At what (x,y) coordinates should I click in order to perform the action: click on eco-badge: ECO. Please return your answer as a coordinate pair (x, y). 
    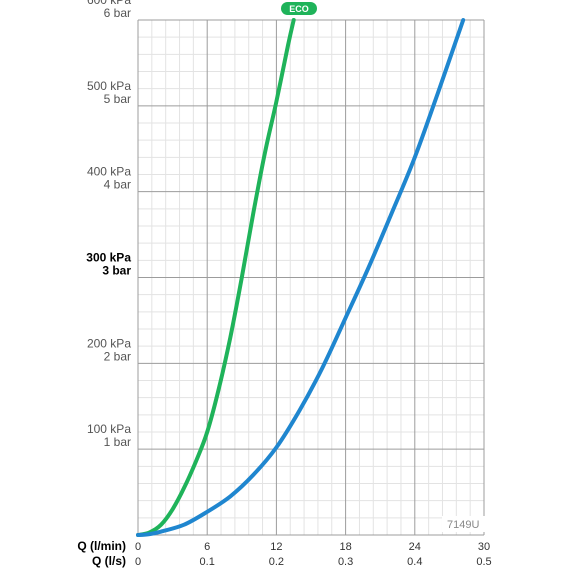
    Looking at the image, I should click on (299, 8).